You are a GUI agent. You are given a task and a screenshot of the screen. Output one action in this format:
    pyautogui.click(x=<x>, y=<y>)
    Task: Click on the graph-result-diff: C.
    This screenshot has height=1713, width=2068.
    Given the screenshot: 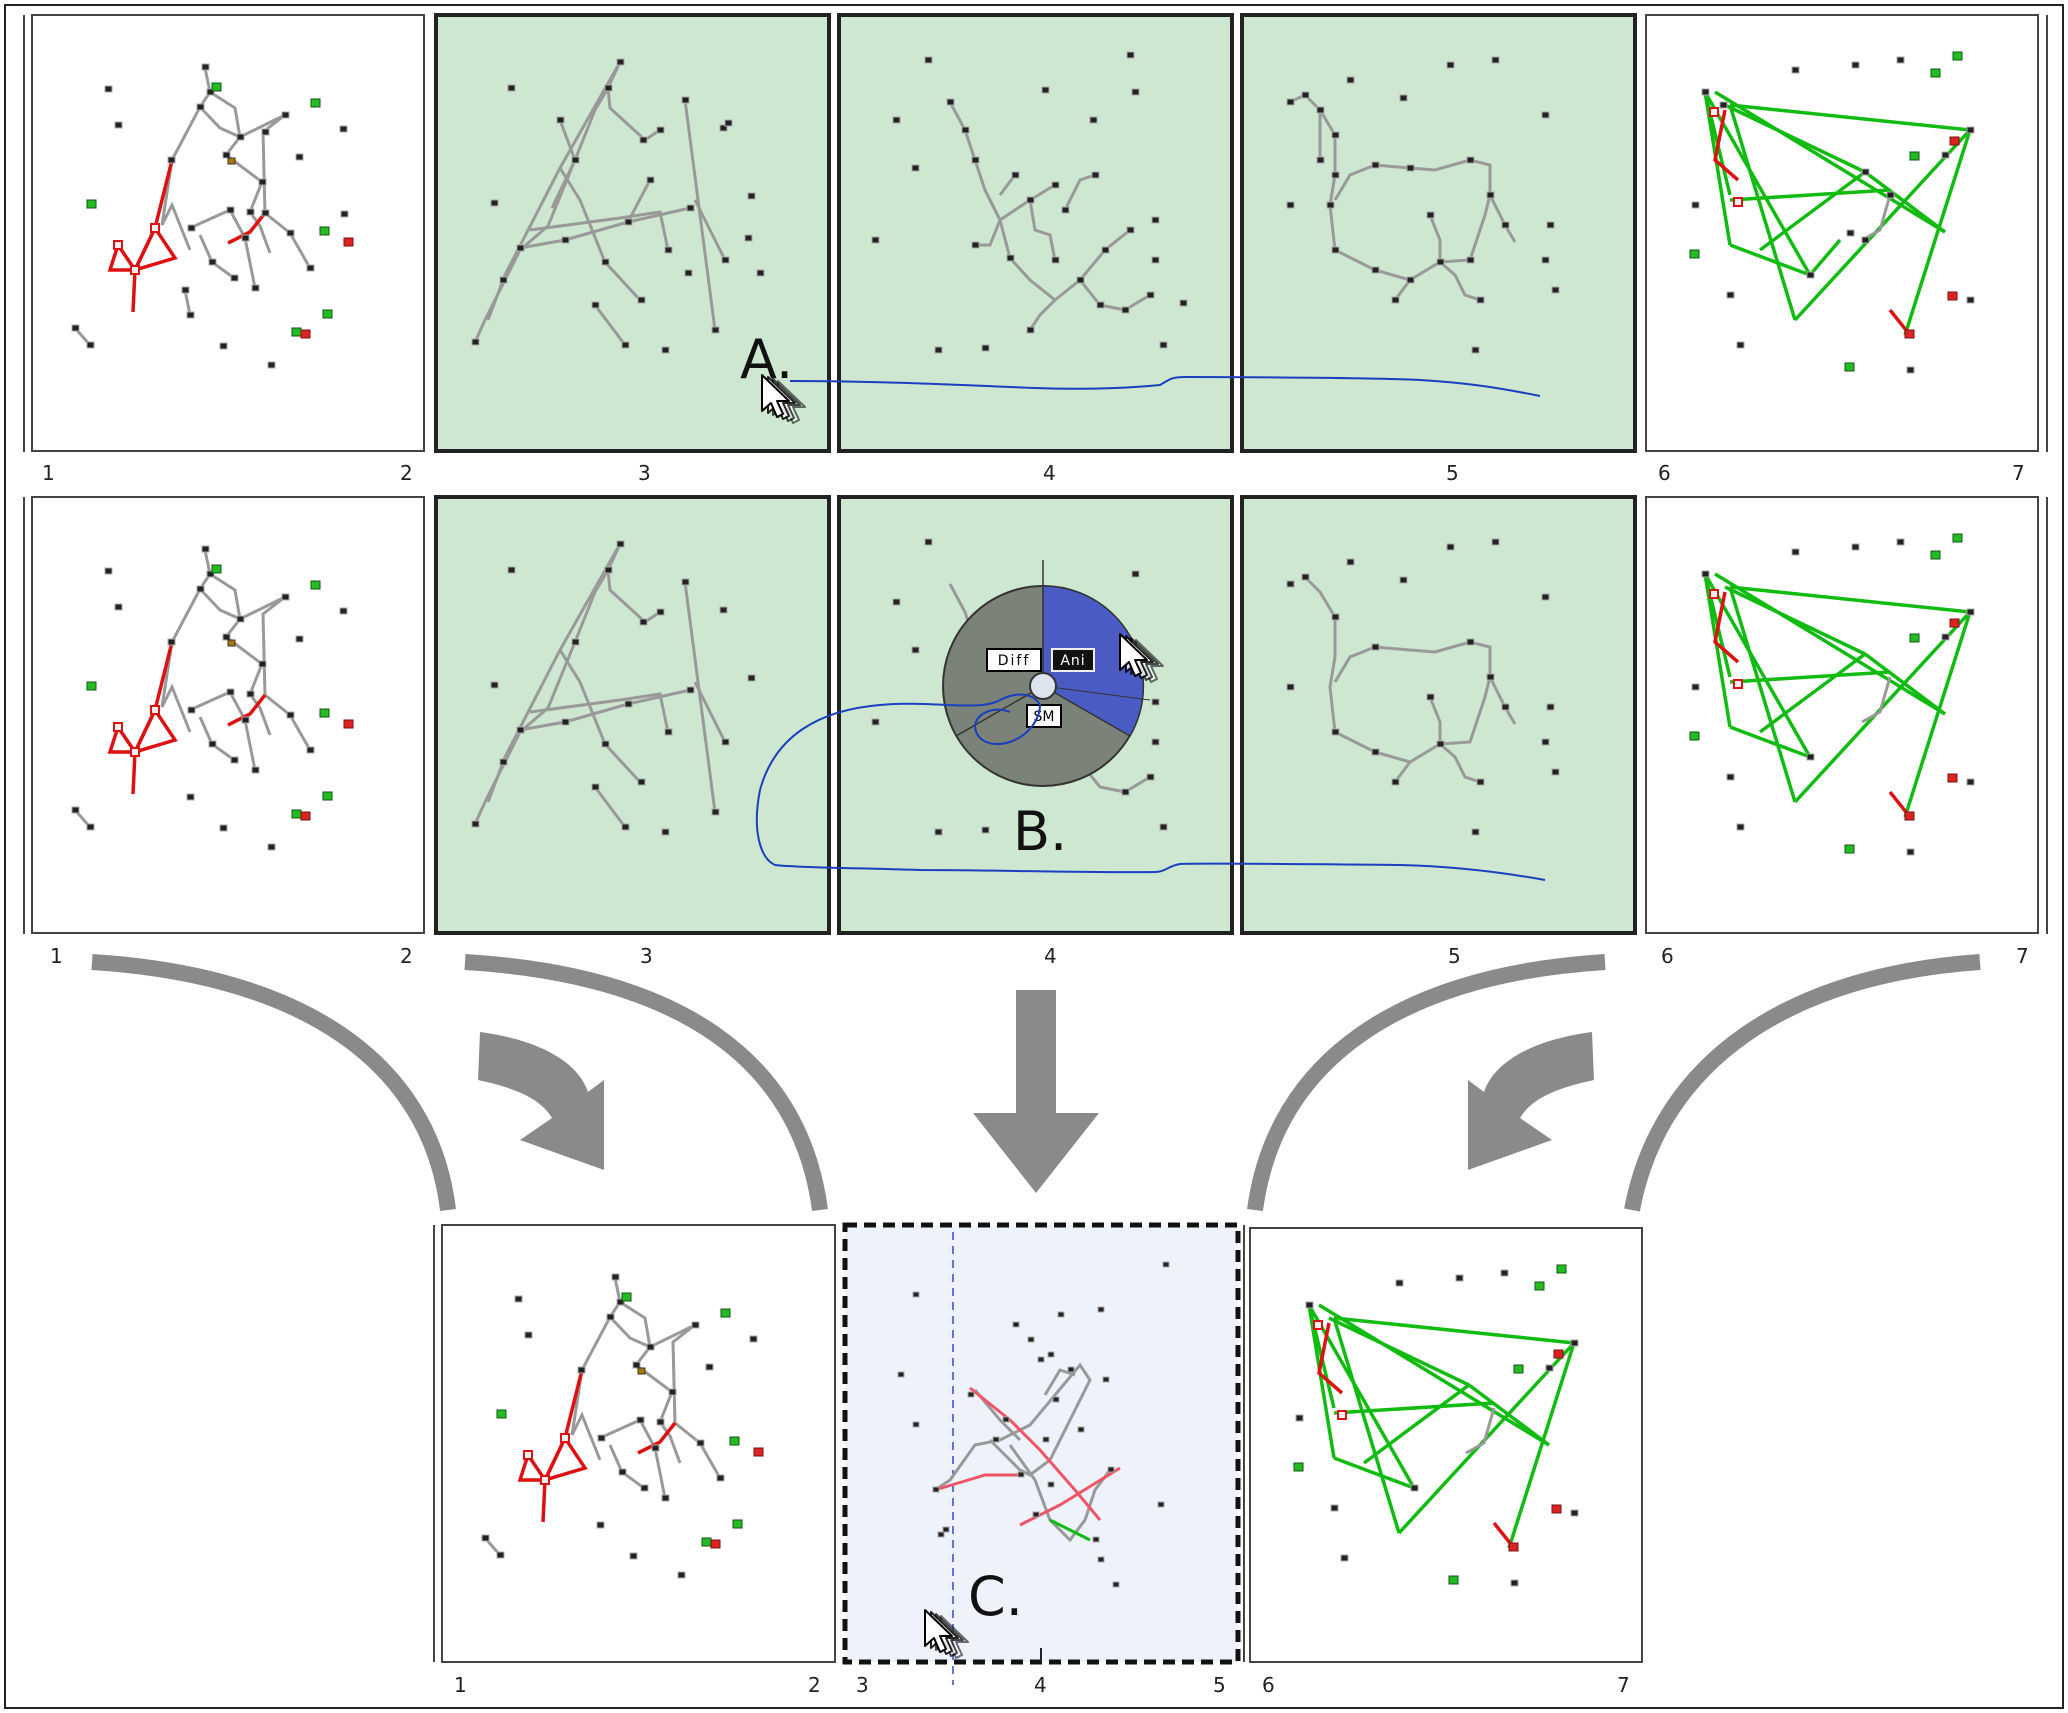 What is the action you would take?
    pyautogui.click(x=1033, y=1458)
    